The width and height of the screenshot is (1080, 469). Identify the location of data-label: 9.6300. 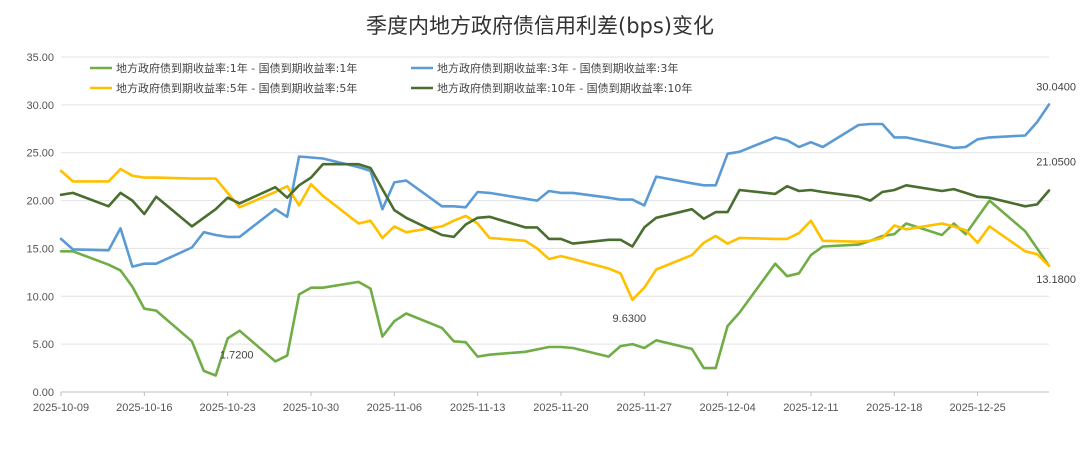
(630, 319).